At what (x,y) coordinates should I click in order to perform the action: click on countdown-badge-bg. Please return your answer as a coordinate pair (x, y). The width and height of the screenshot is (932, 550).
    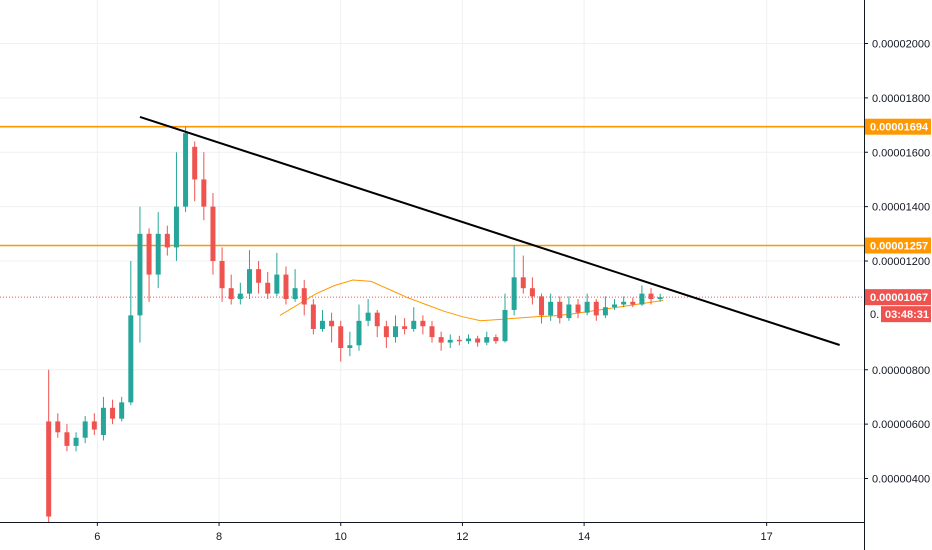
    Looking at the image, I should click on (906, 314).